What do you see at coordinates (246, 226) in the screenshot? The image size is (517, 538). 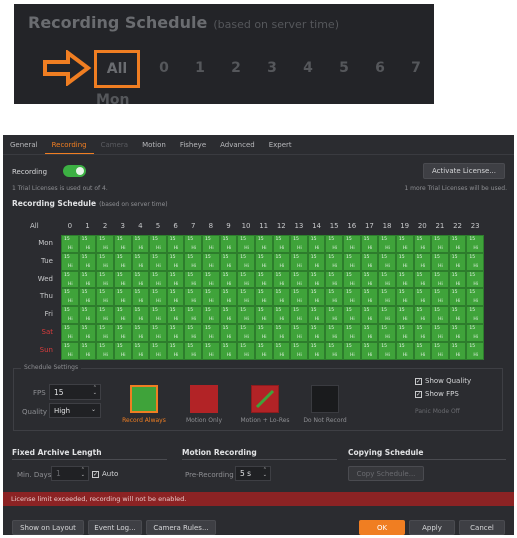 I see `hour-label: 10` at bounding box center [246, 226].